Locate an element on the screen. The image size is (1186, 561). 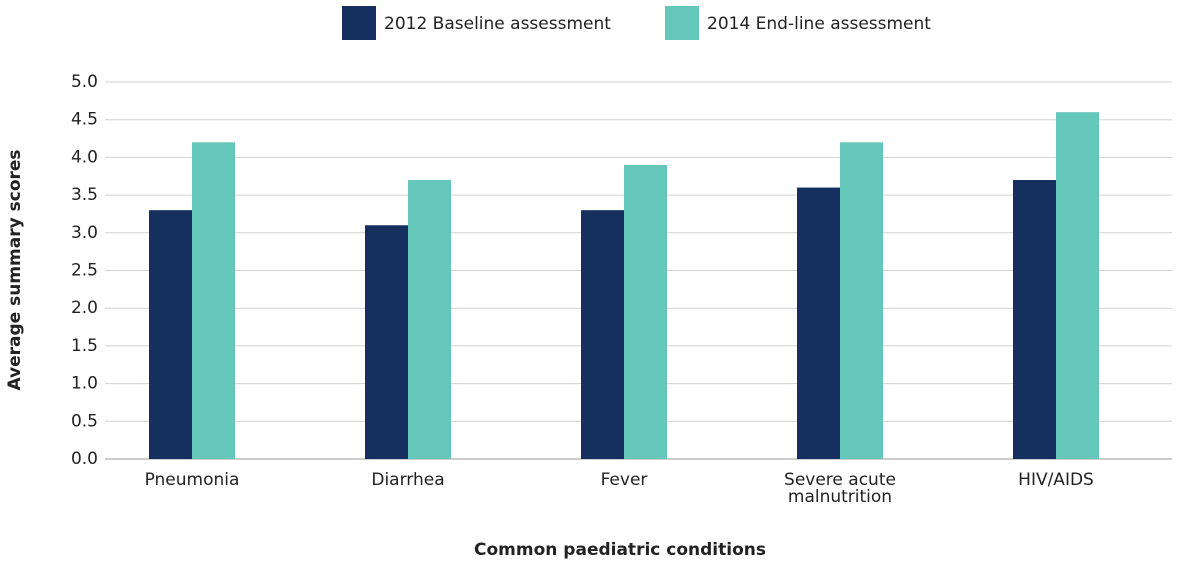
y-tick-label: 5.0 is located at coordinates (84, 82).